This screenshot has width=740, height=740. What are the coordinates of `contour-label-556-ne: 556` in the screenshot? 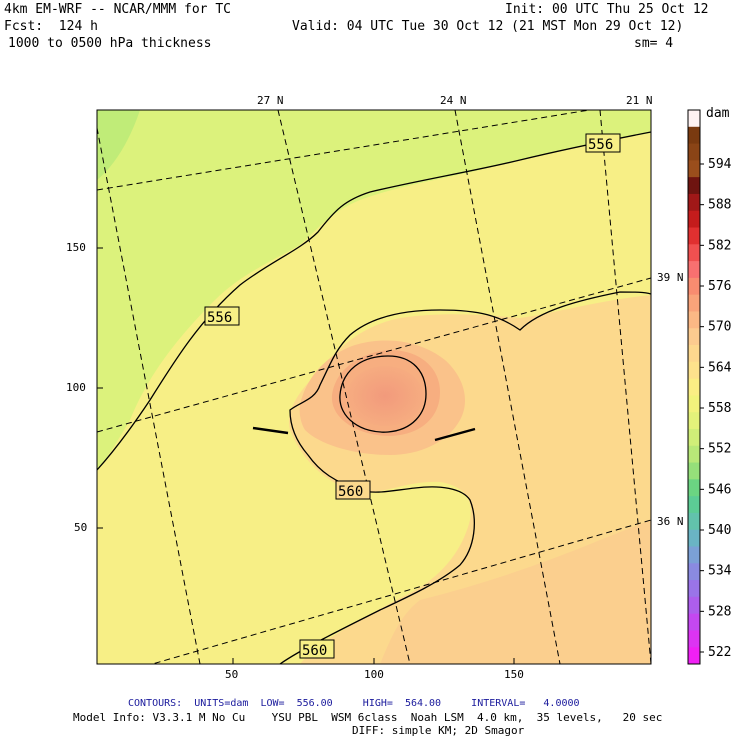 It's located at (600, 145).